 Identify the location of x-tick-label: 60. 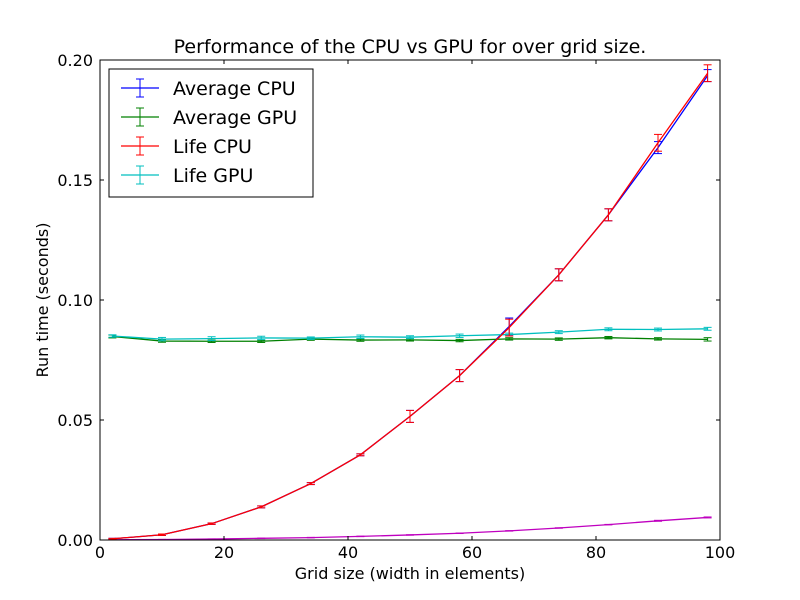
(472, 552).